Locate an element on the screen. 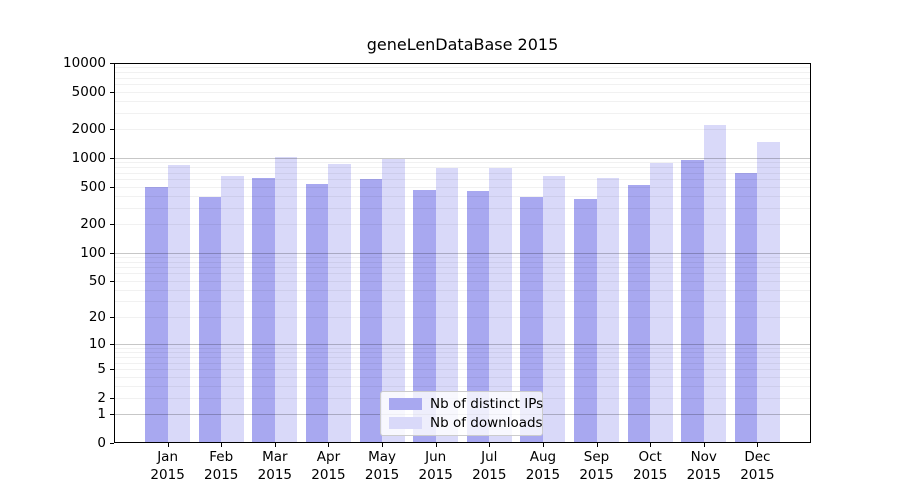 The width and height of the screenshot is (900, 500). y-tick-label: 2 is located at coordinates (101, 397).